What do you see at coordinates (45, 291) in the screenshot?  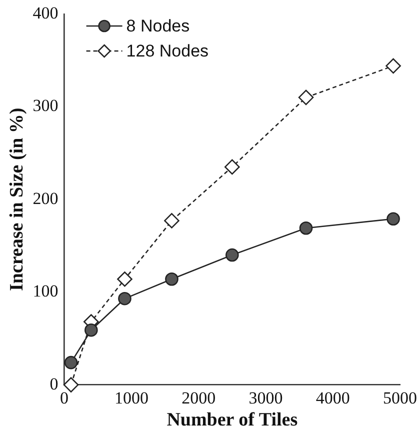 I see `y-tick-label: 100` at bounding box center [45, 291].